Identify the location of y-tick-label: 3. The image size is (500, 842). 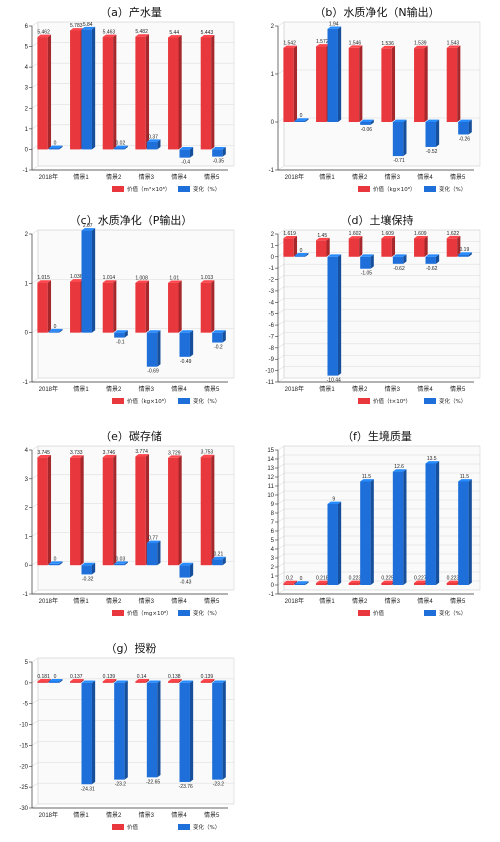
(273, 559).